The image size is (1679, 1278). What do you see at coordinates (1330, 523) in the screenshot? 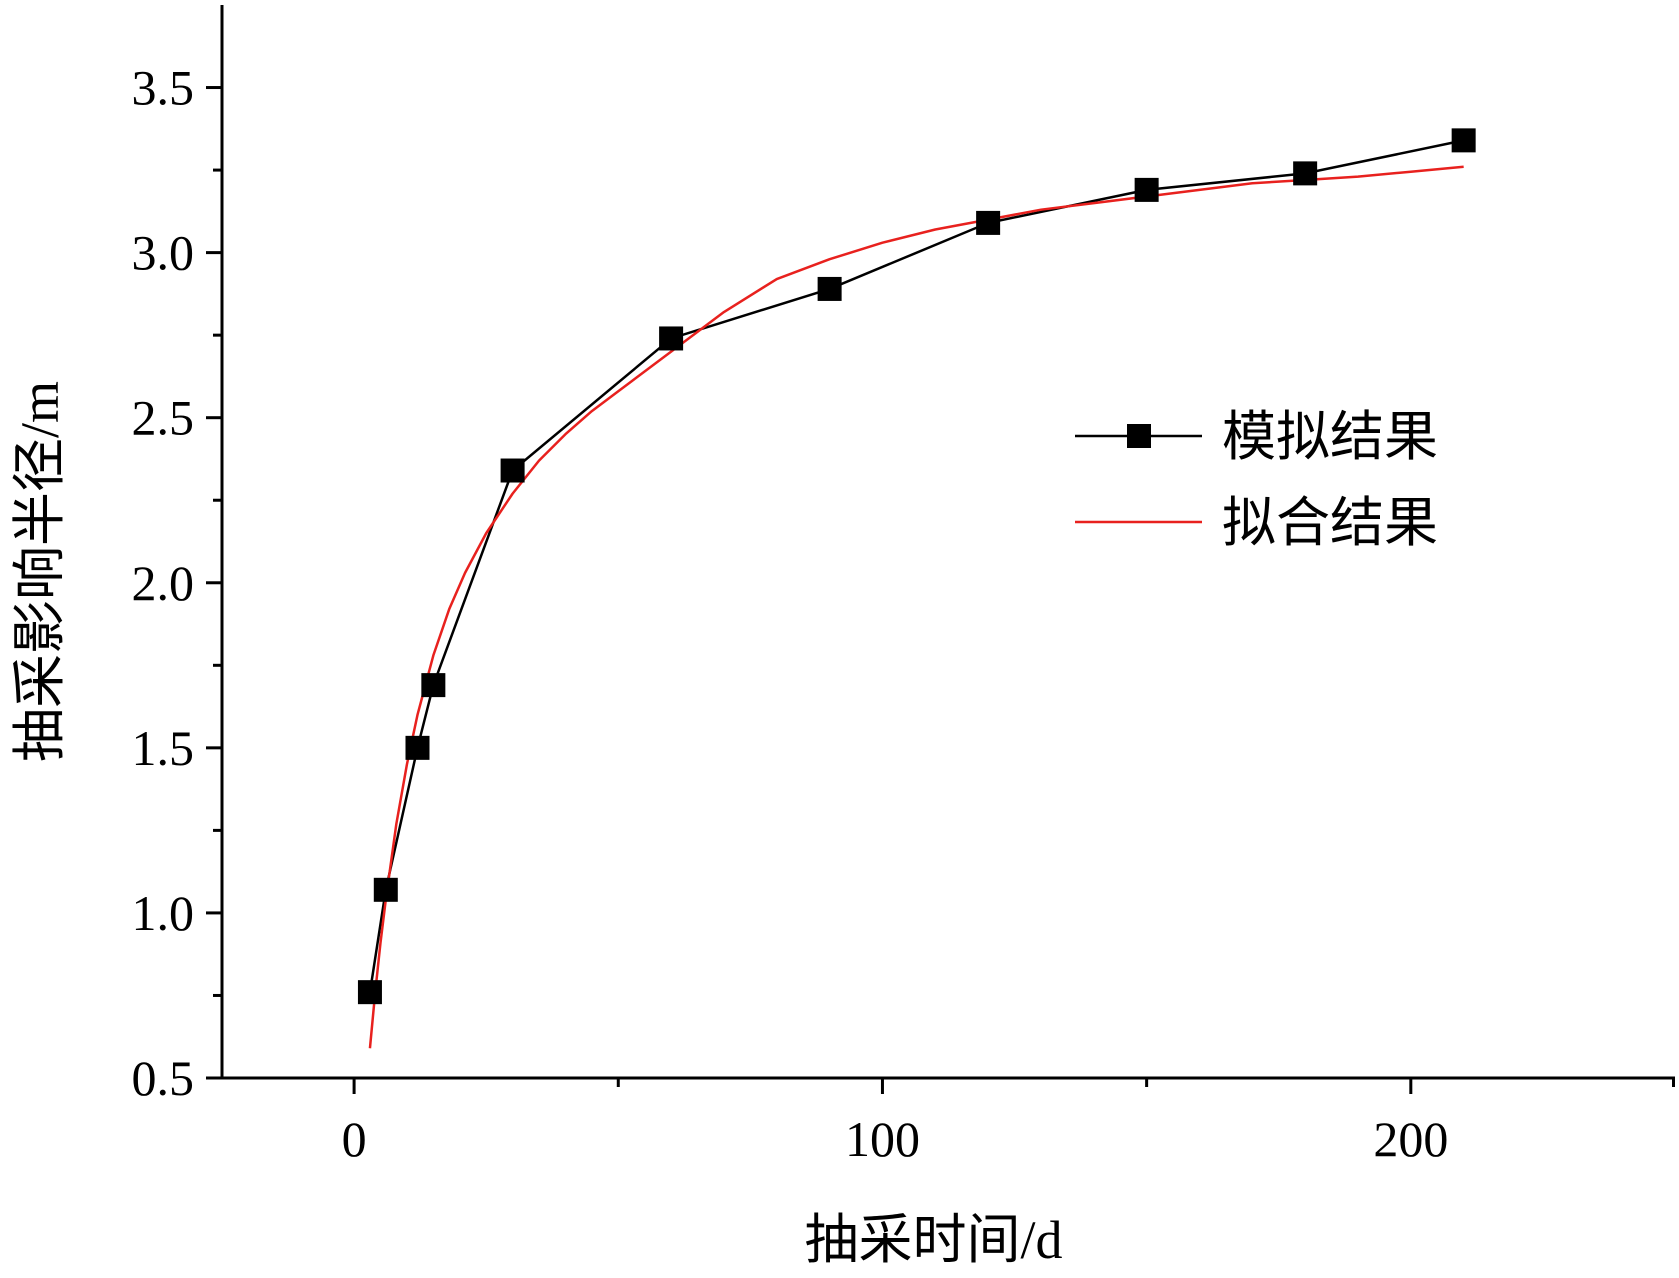
I see `legend-label-拟合结果: 拟合结果` at bounding box center [1330, 523].